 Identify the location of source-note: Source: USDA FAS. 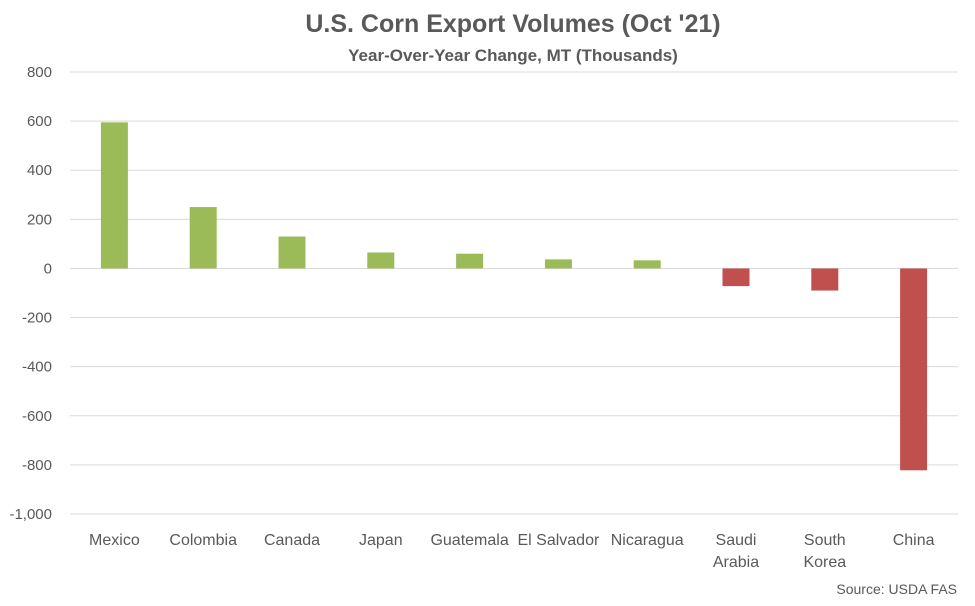
(896, 589).